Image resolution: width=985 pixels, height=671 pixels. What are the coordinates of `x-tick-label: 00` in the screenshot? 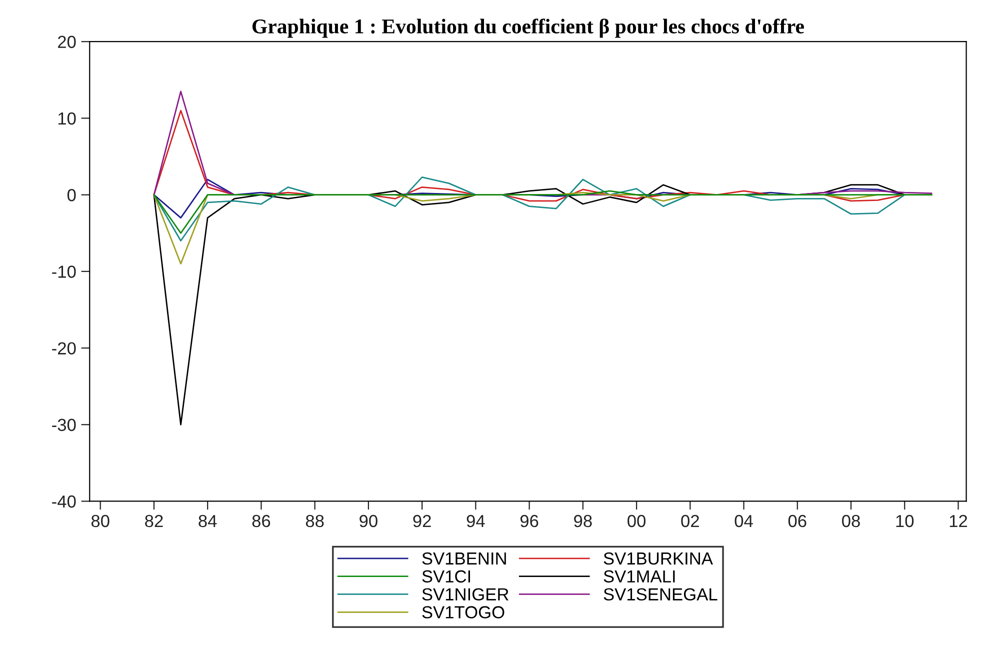 It's located at (637, 521).